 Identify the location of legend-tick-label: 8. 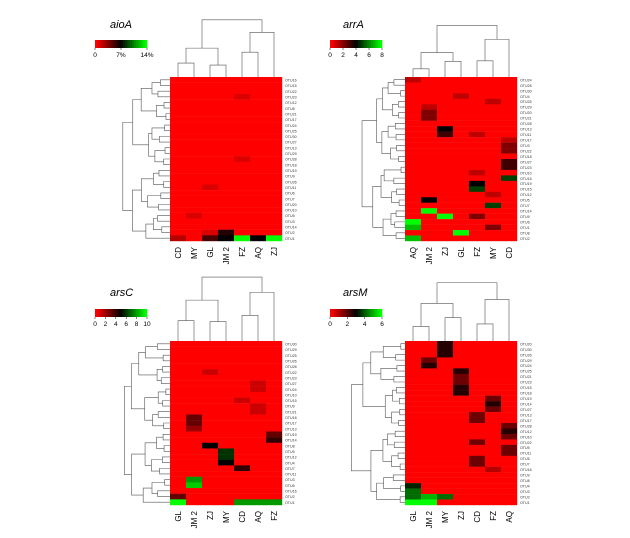
(137, 324).